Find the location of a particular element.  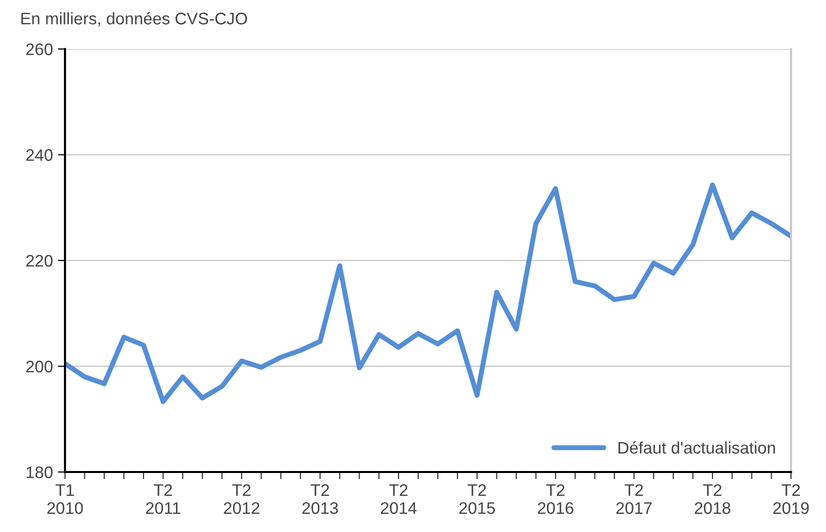

legend-label: Défaut d'actualisation is located at coordinates (696, 447).